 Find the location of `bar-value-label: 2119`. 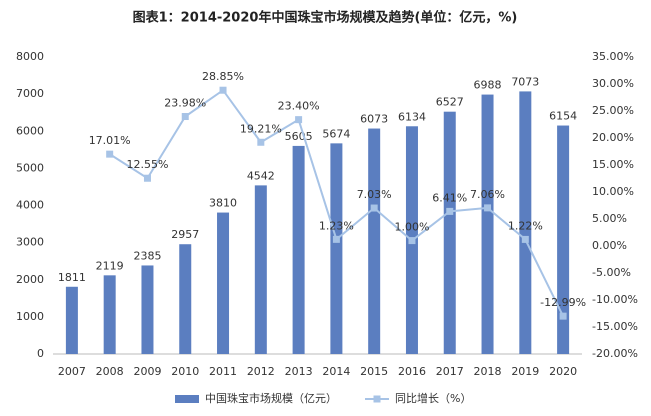

bar-value-label: 2119 is located at coordinates (110, 265).